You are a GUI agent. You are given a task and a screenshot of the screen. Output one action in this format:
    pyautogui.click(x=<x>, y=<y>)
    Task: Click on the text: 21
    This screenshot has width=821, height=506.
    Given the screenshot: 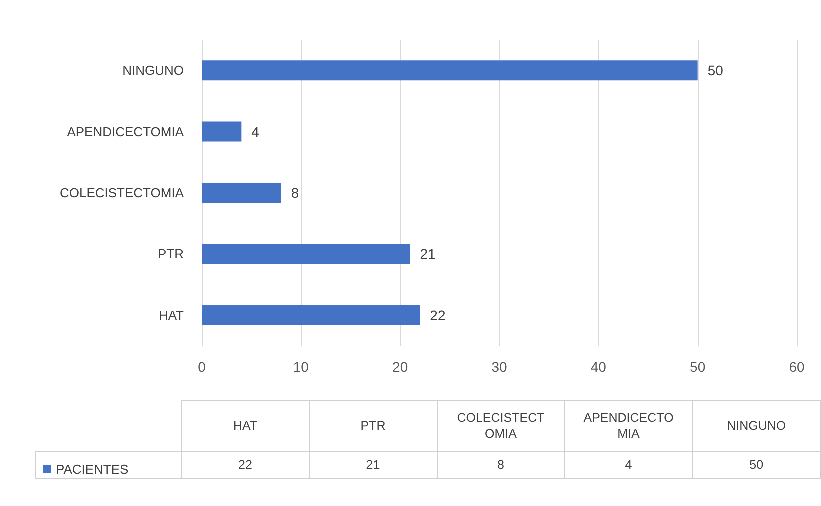 What is the action you would take?
    pyautogui.click(x=373, y=465)
    